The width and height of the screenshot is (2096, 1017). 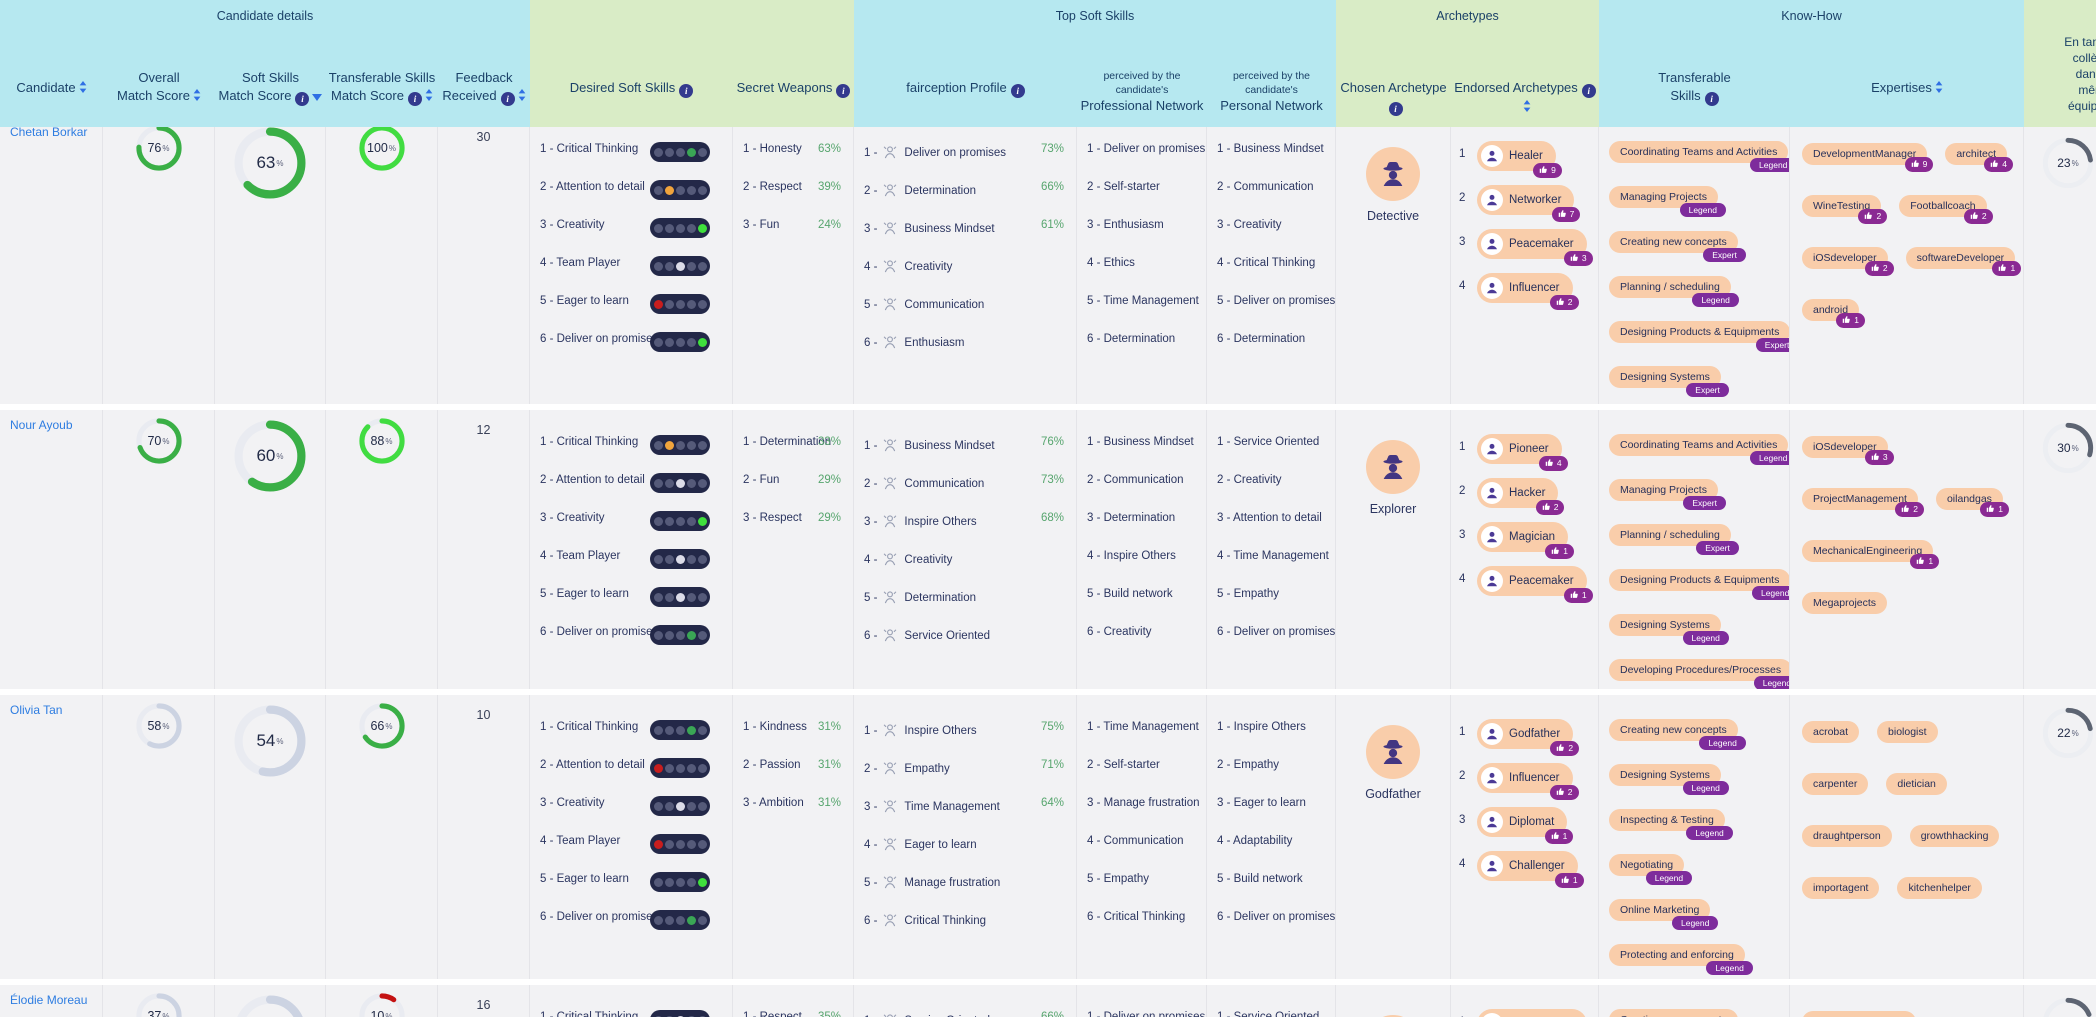 What do you see at coordinates (784, 87) in the screenshot?
I see `column-header-text: Secret Weapons` at bounding box center [784, 87].